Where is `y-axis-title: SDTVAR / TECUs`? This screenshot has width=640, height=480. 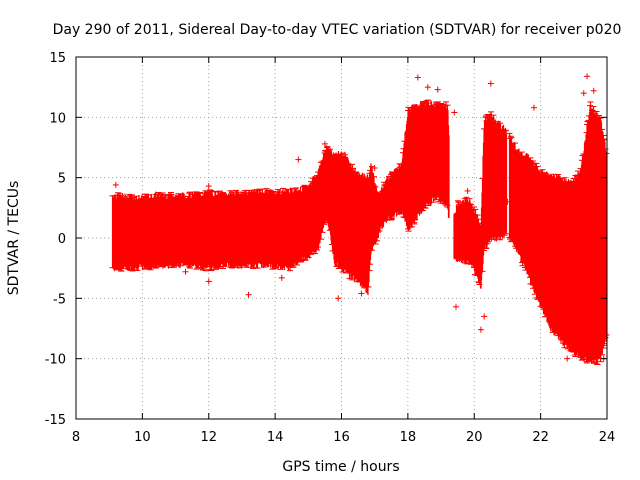 y-axis-title: SDTVAR / TECUs is located at coordinates (14, 238).